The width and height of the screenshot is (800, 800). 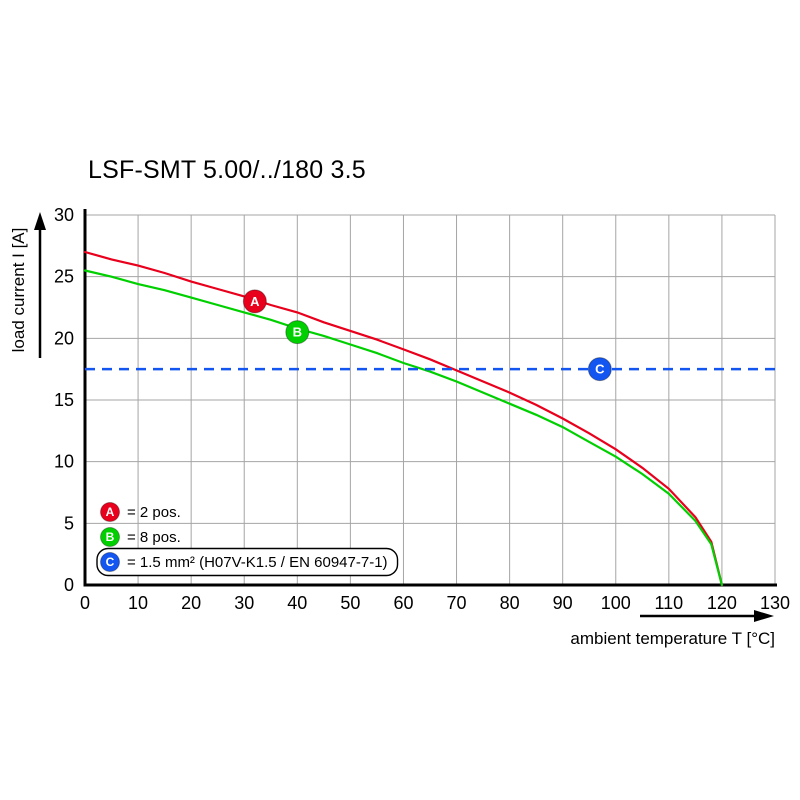 I want to click on marker-letter-B: B, so click(x=297, y=332).